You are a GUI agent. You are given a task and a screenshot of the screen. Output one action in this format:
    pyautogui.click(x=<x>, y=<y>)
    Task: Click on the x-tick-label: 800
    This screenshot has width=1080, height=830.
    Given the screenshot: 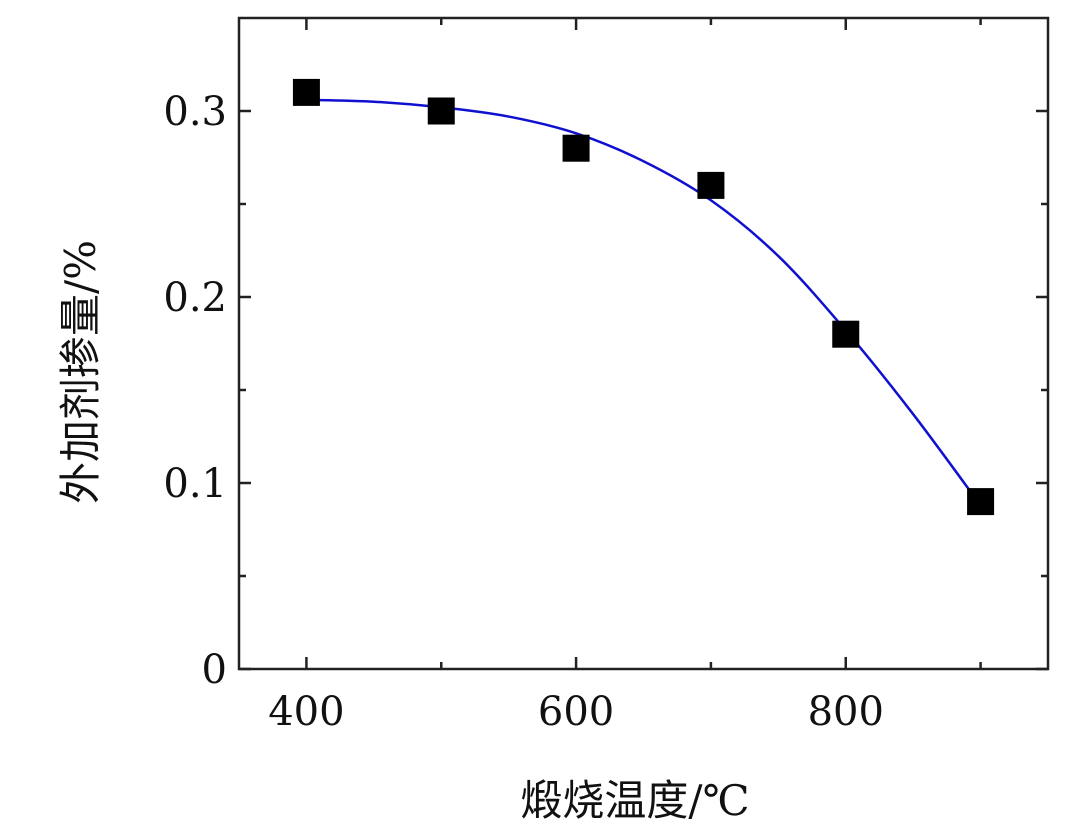 What is the action you would take?
    pyautogui.click(x=846, y=712)
    